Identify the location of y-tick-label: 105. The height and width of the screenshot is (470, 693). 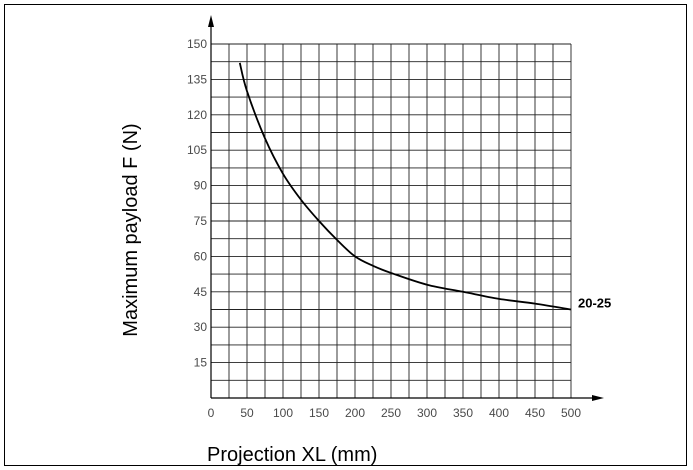
(197, 150).